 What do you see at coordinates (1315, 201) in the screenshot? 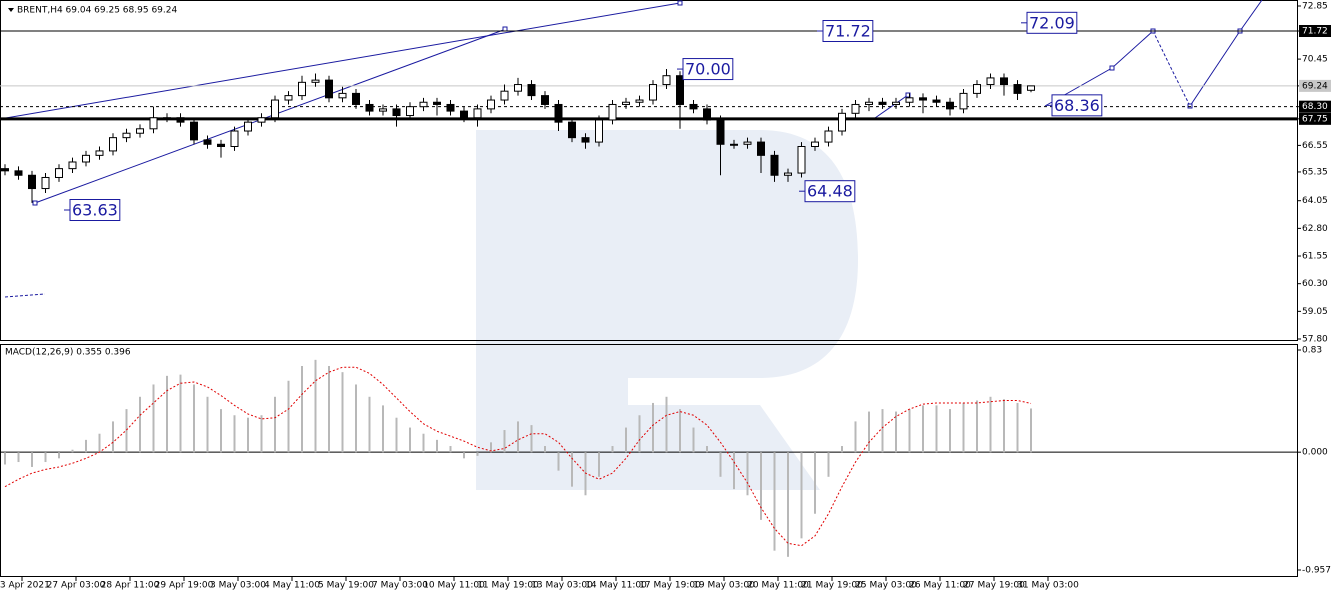
I see `y-tick-label: 64.05` at bounding box center [1315, 201].